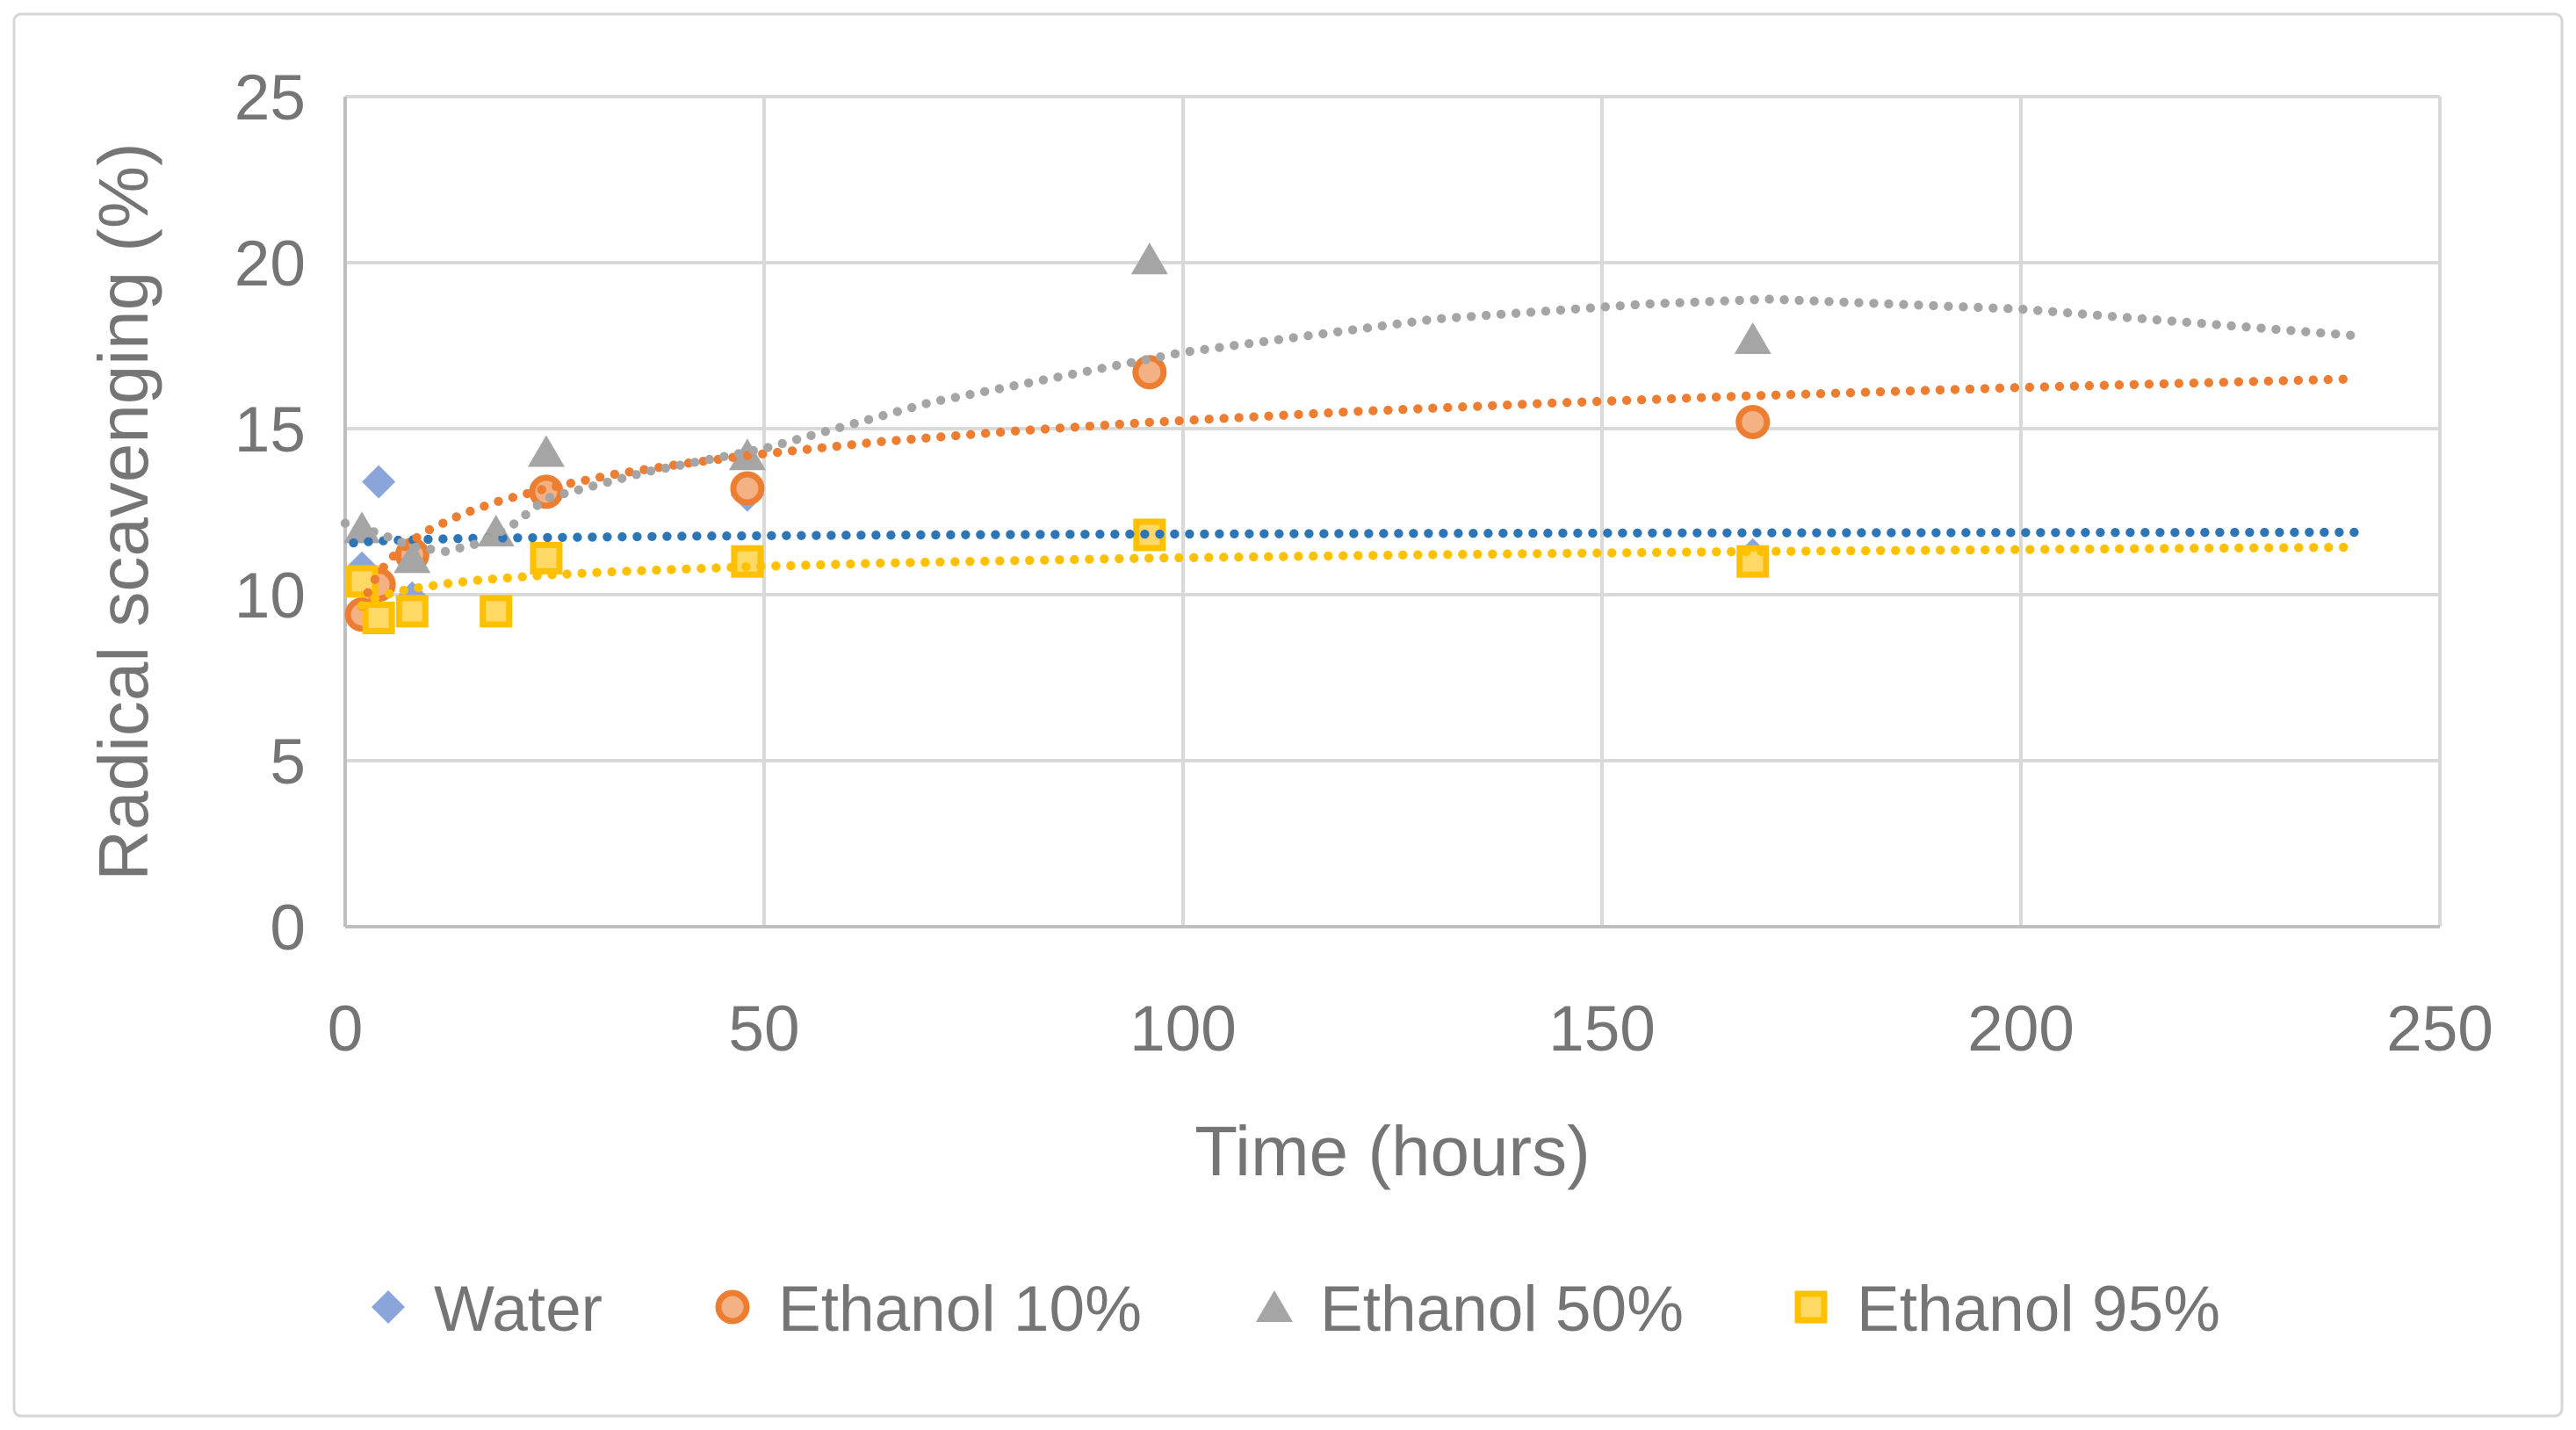 The image size is (2576, 1430). What do you see at coordinates (346, 1029) in the screenshot?
I see `x-tick-label-0: 0` at bounding box center [346, 1029].